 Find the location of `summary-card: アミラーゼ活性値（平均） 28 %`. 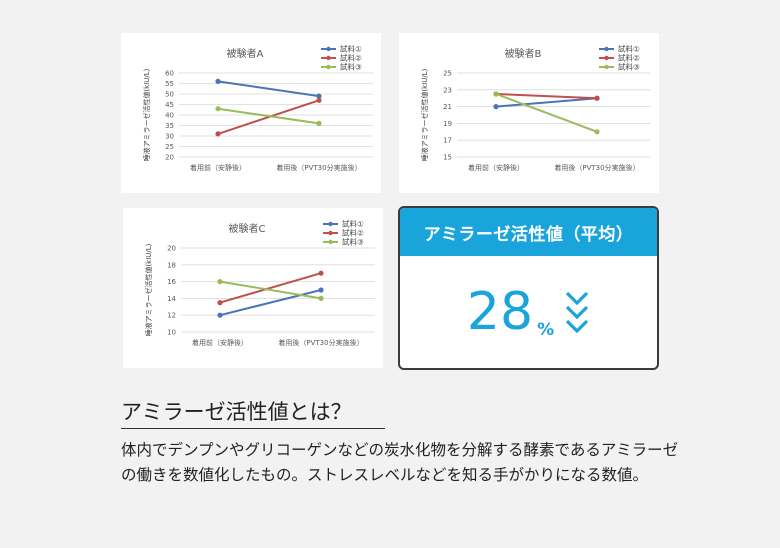

summary-card: アミラーゼ活性値（平均） 28 % is located at coordinates (528, 288).